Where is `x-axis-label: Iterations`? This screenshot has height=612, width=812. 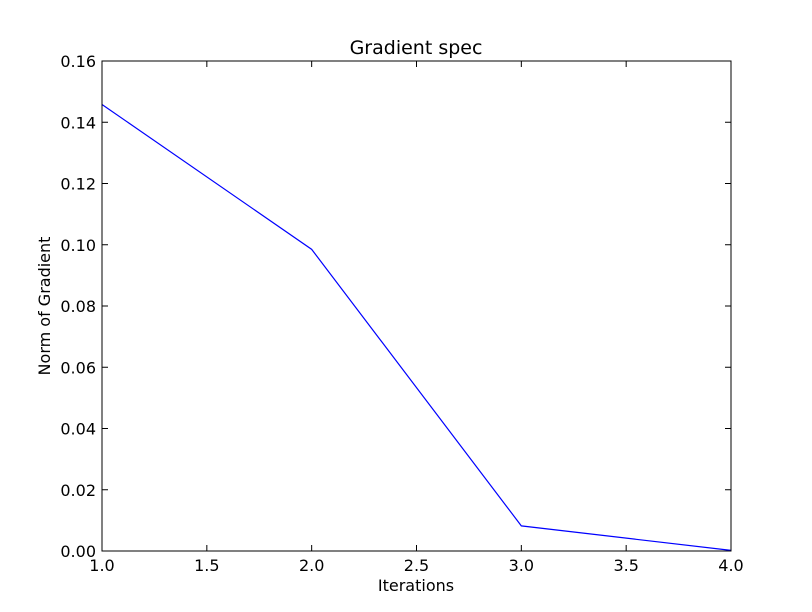
x-axis-label: Iterations is located at coordinates (416, 585).